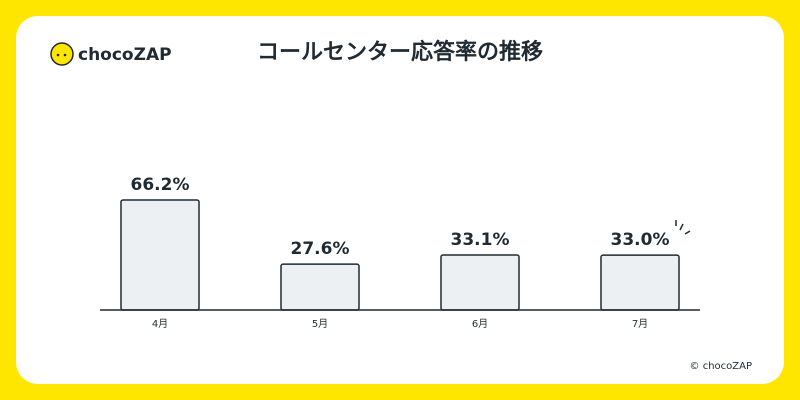 The image size is (800, 400). I want to click on x-tick-label: 4月, so click(160, 324).